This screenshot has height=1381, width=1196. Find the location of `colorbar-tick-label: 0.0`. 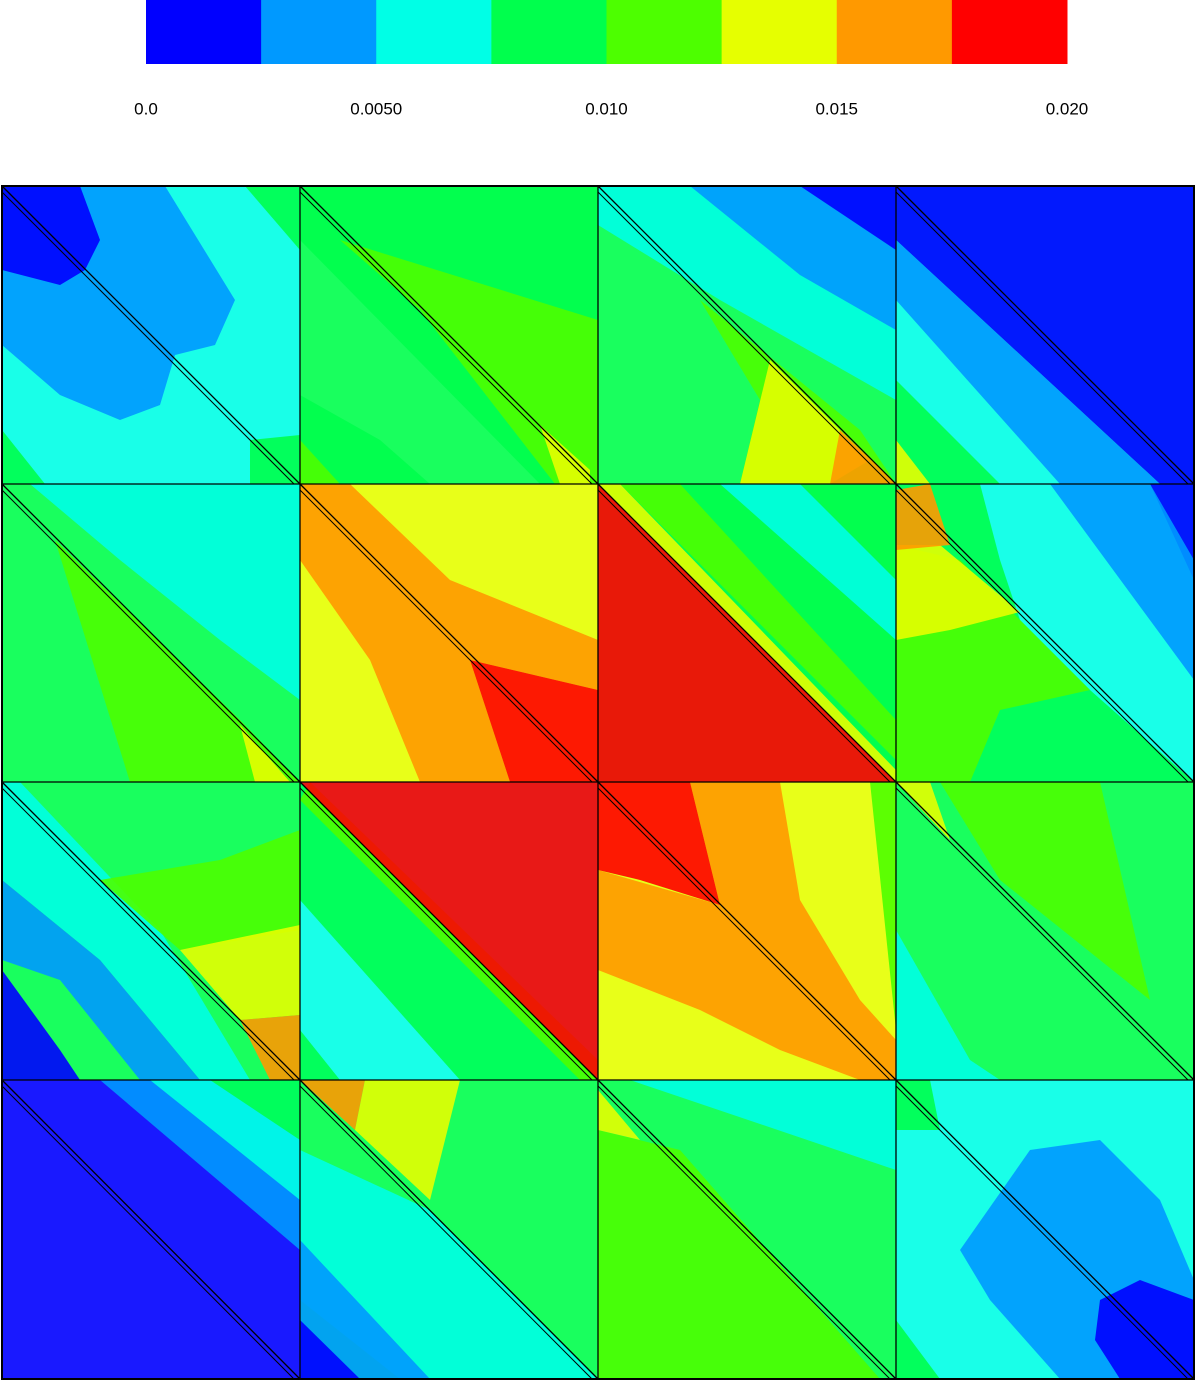

colorbar-tick-label: 0.0 is located at coordinates (146, 108).